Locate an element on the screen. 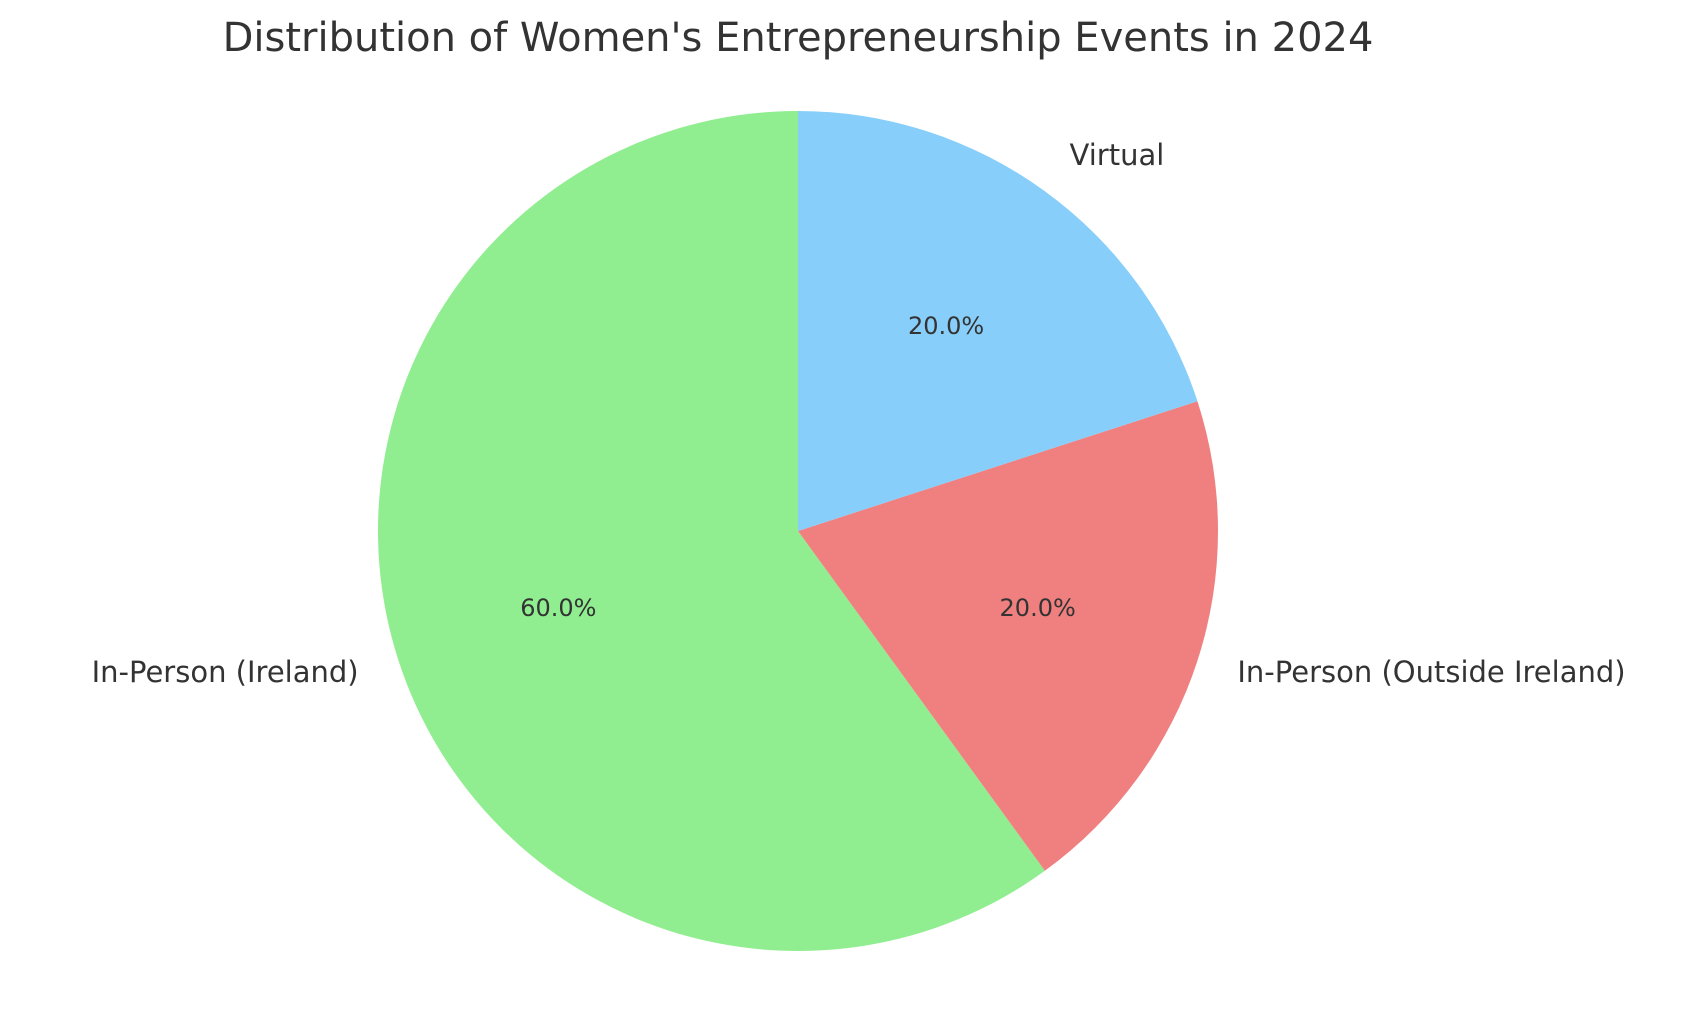 The width and height of the screenshot is (1697, 1014). slice-label: Virtual is located at coordinates (1117, 155).